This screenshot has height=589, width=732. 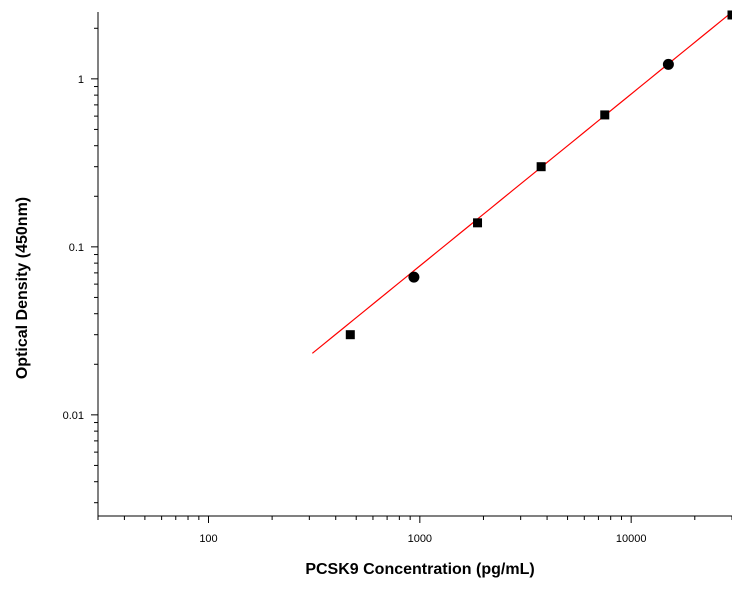 What do you see at coordinates (81, 80) in the screenshot?
I see `y-tick-label: 1` at bounding box center [81, 80].